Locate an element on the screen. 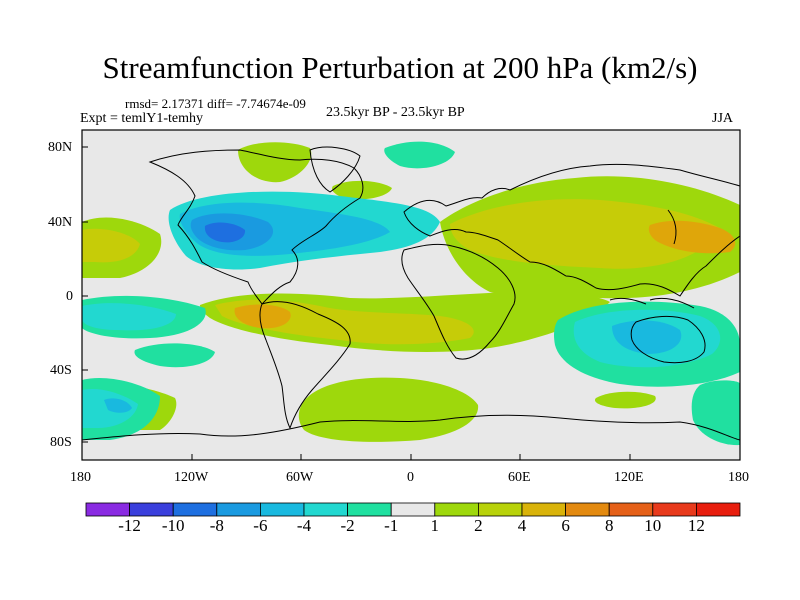 The height and width of the screenshot is (600, 800). coast-japan is located at coordinates (672, 227).